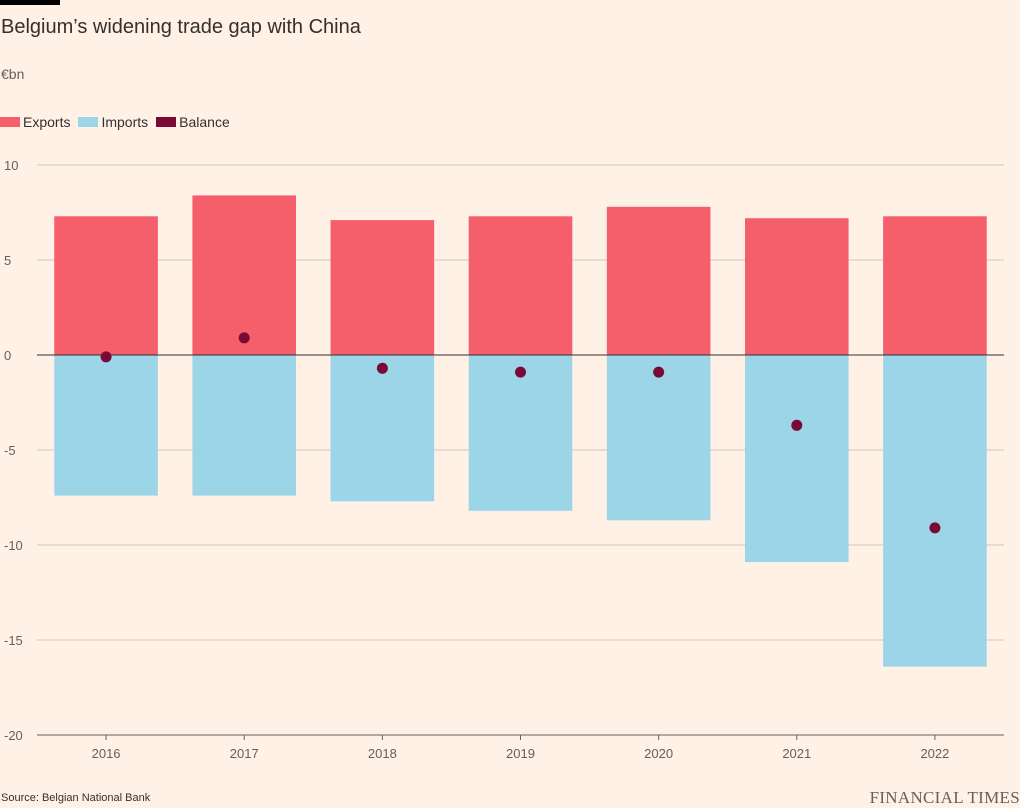  Describe the element at coordinates (47, 122) in the screenshot. I see `legend-label-exports: Exports` at that location.